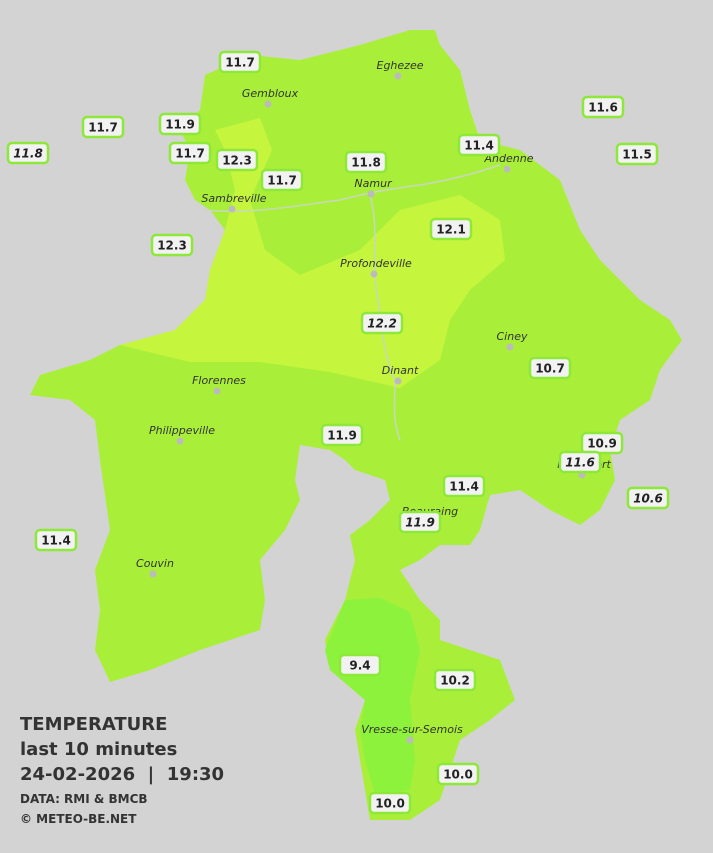  Describe the element at coordinates (233, 198) in the screenshot. I see `city-label: Sambreville` at that location.